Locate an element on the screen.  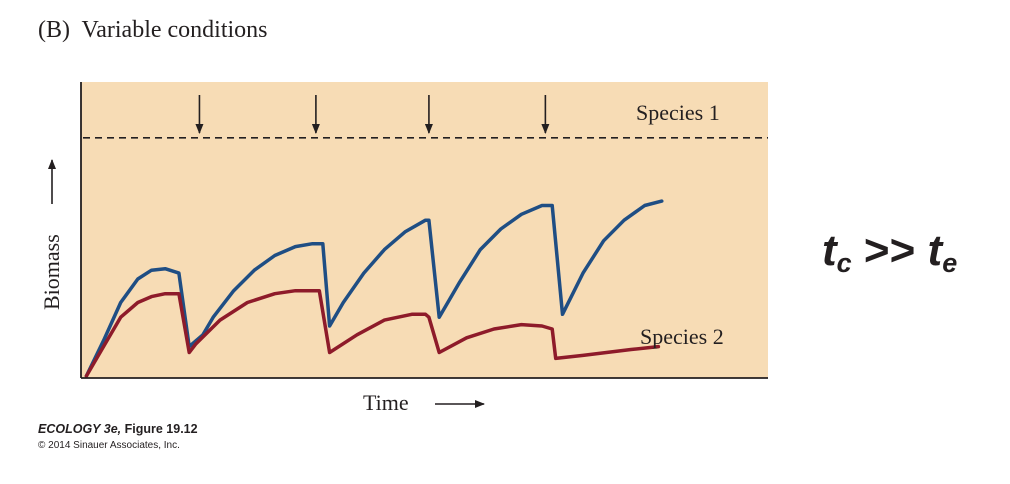
disturbance-arrows is located at coordinates (372, 114).